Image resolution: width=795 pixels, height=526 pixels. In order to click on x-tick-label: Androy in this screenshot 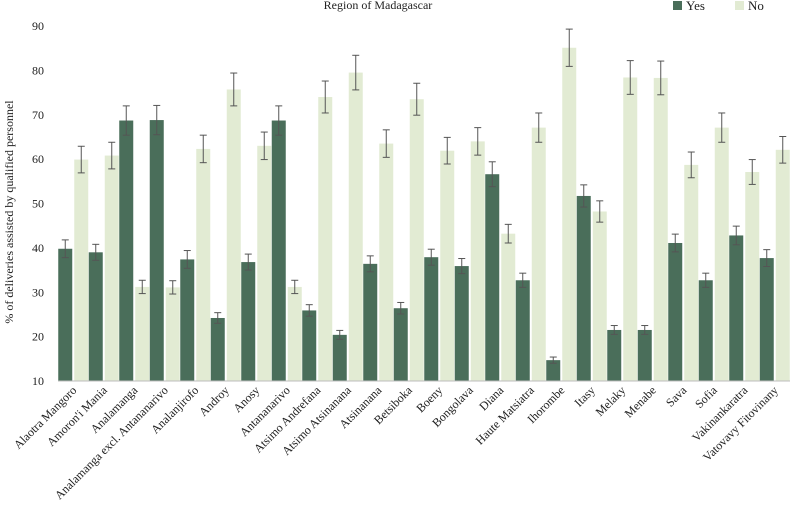, I will do `click(214, 401)`.